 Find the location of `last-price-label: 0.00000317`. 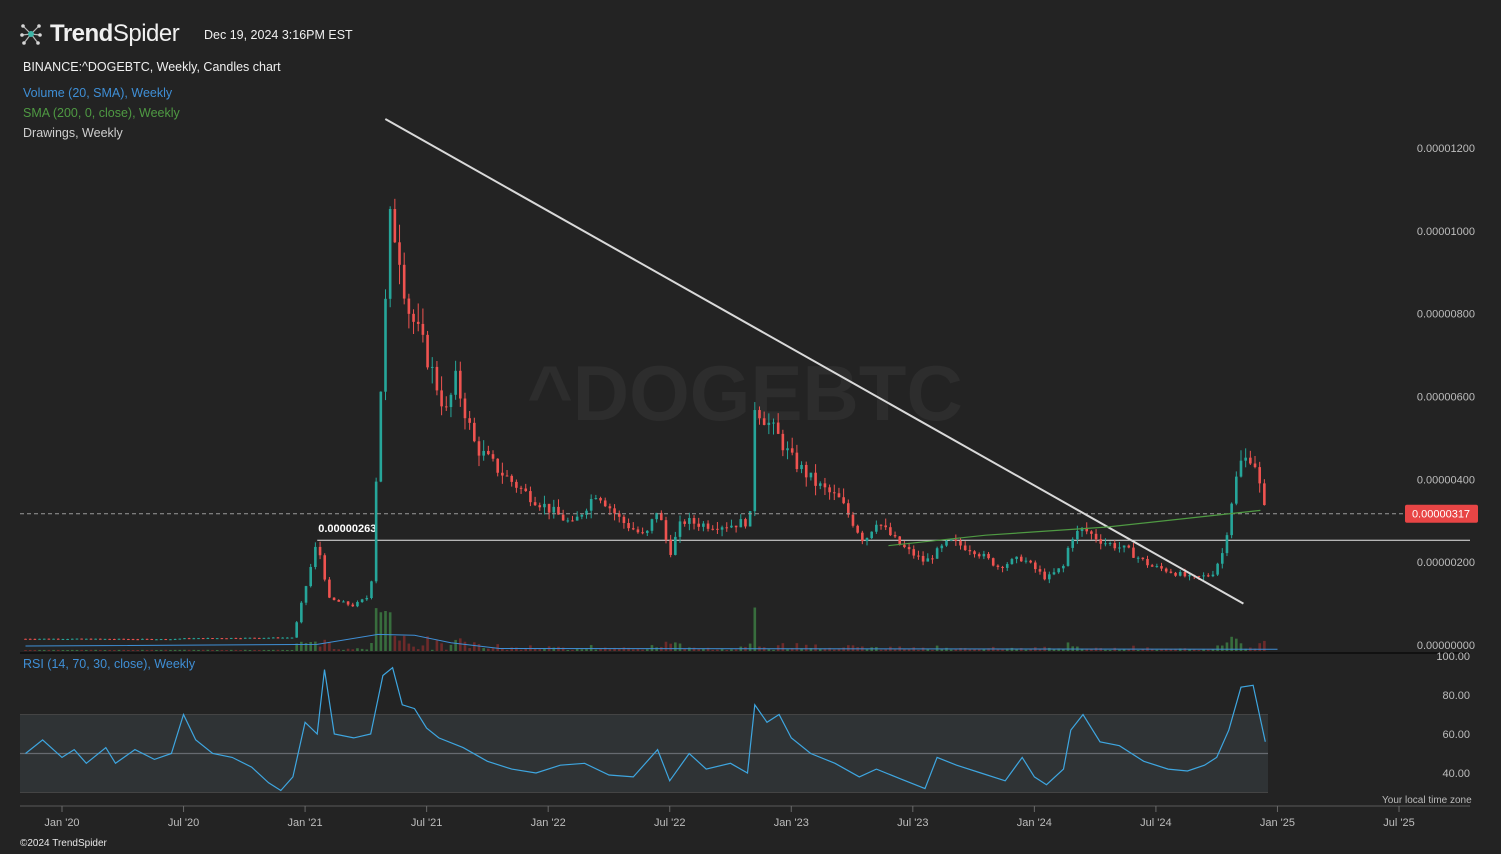

last-price-label: 0.00000317 is located at coordinates (1441, 515).